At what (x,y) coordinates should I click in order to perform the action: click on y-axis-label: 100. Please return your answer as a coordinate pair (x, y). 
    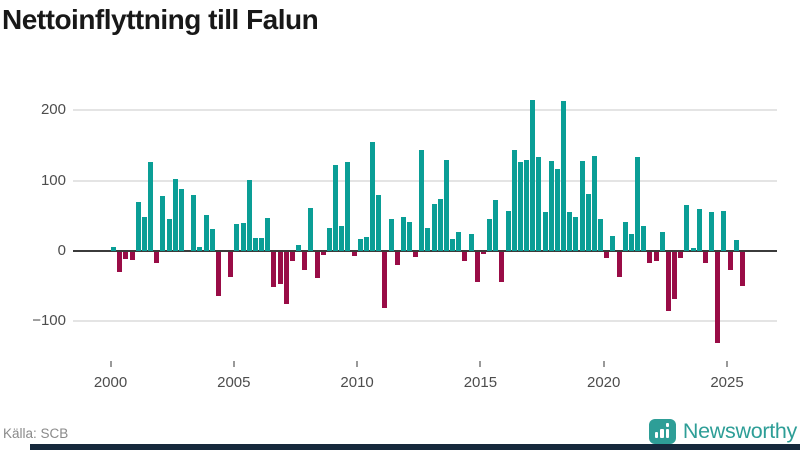
    Looking at the image, I should click on (53, 180).